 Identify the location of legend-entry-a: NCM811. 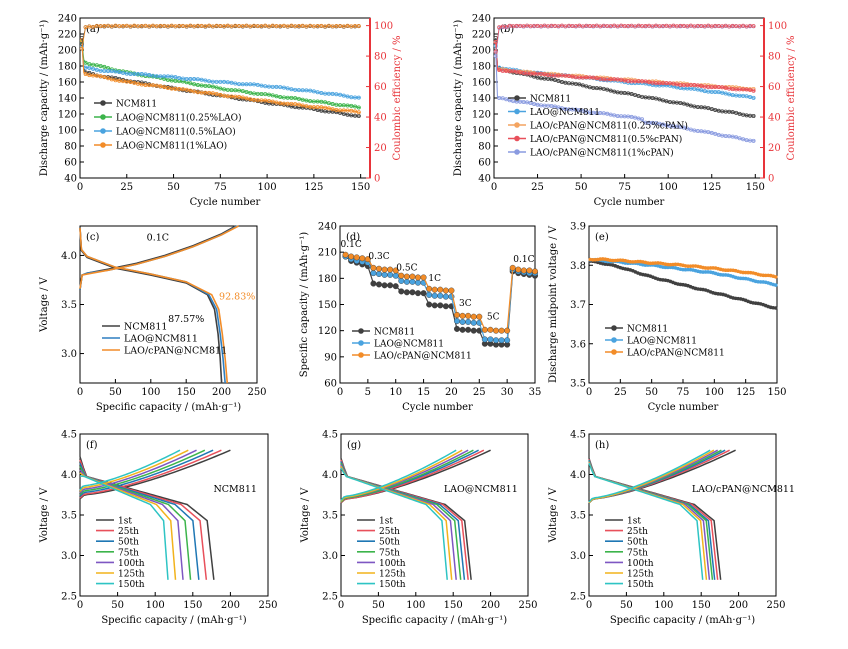
(136, 105).